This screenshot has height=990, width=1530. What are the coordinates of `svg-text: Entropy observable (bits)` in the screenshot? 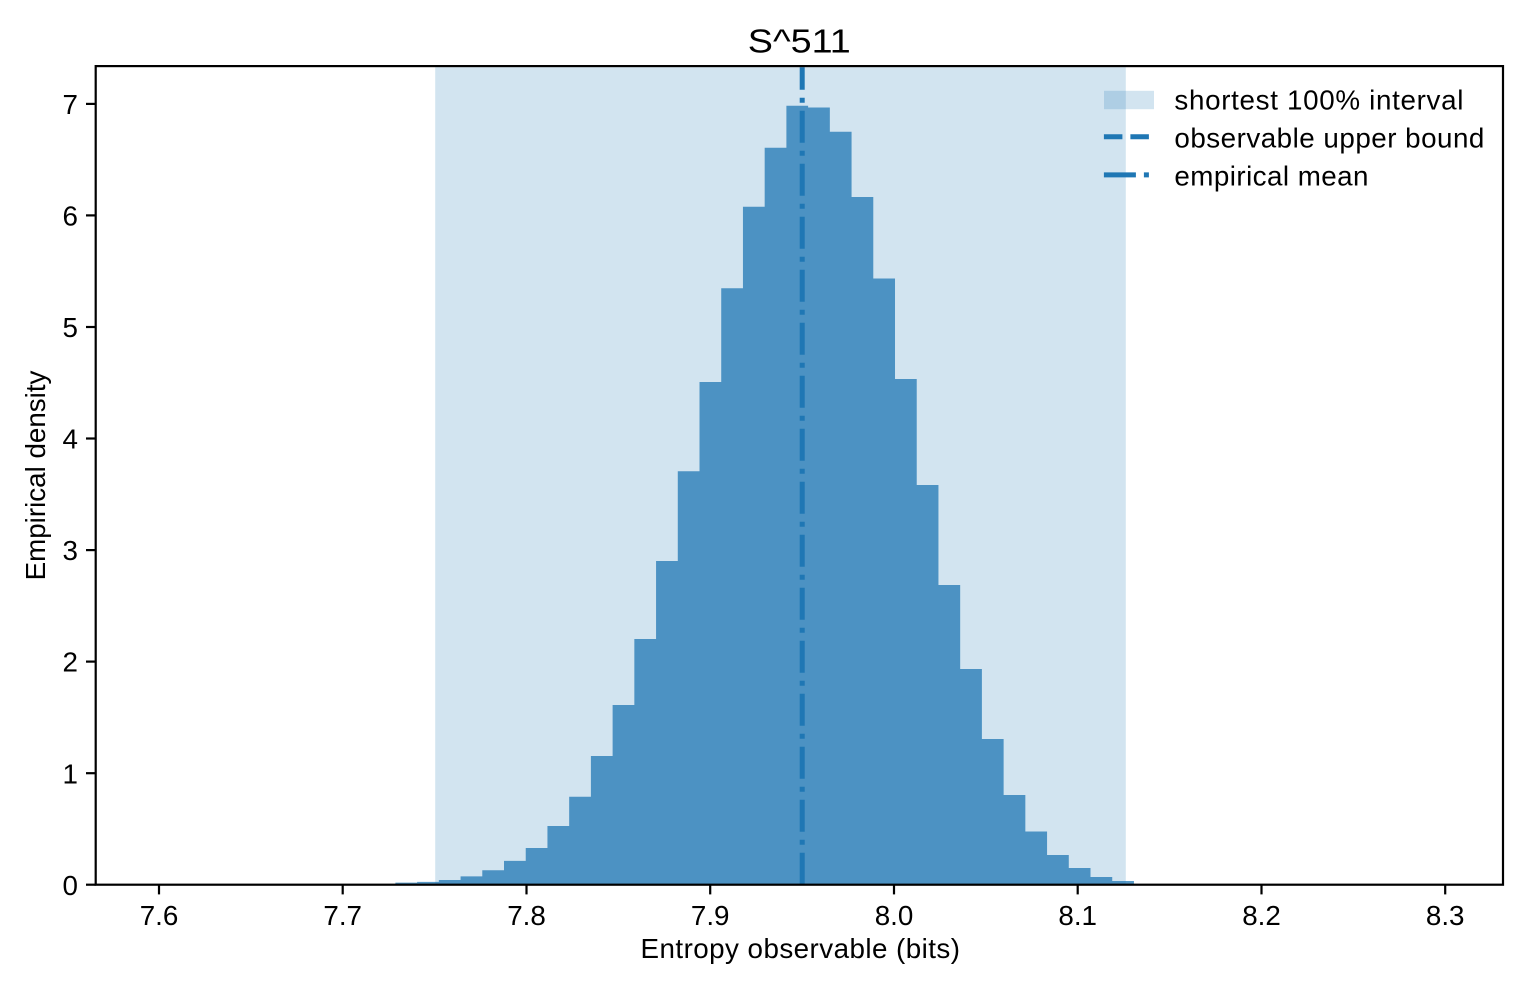 It's located at (801, 948).